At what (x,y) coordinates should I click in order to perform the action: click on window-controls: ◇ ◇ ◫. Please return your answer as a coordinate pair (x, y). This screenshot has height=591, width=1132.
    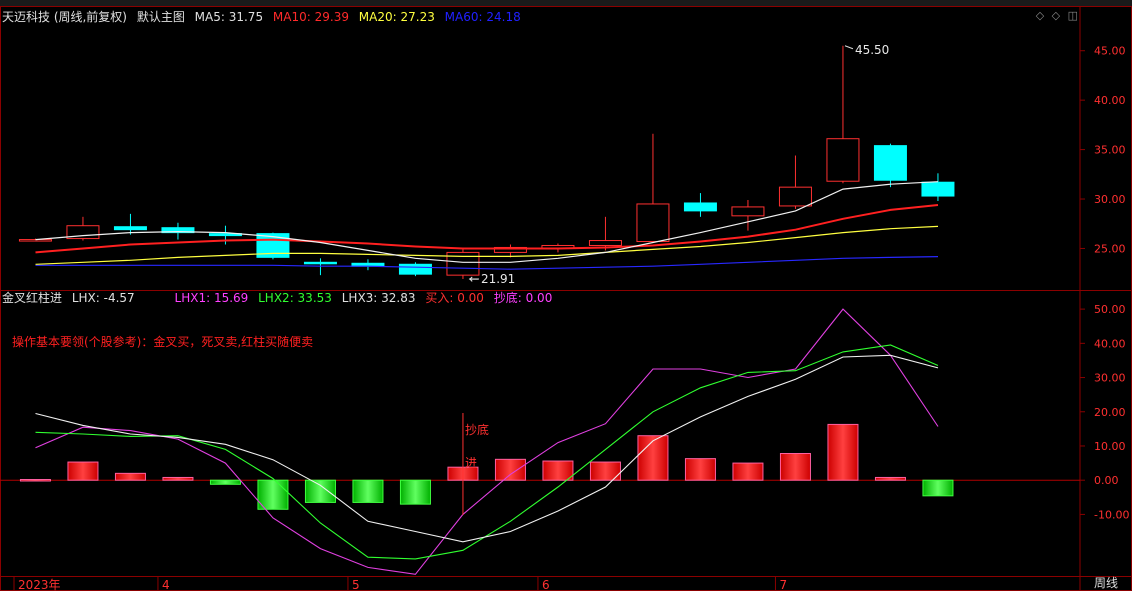
    Looking at the image, I should click on (1058, 15).